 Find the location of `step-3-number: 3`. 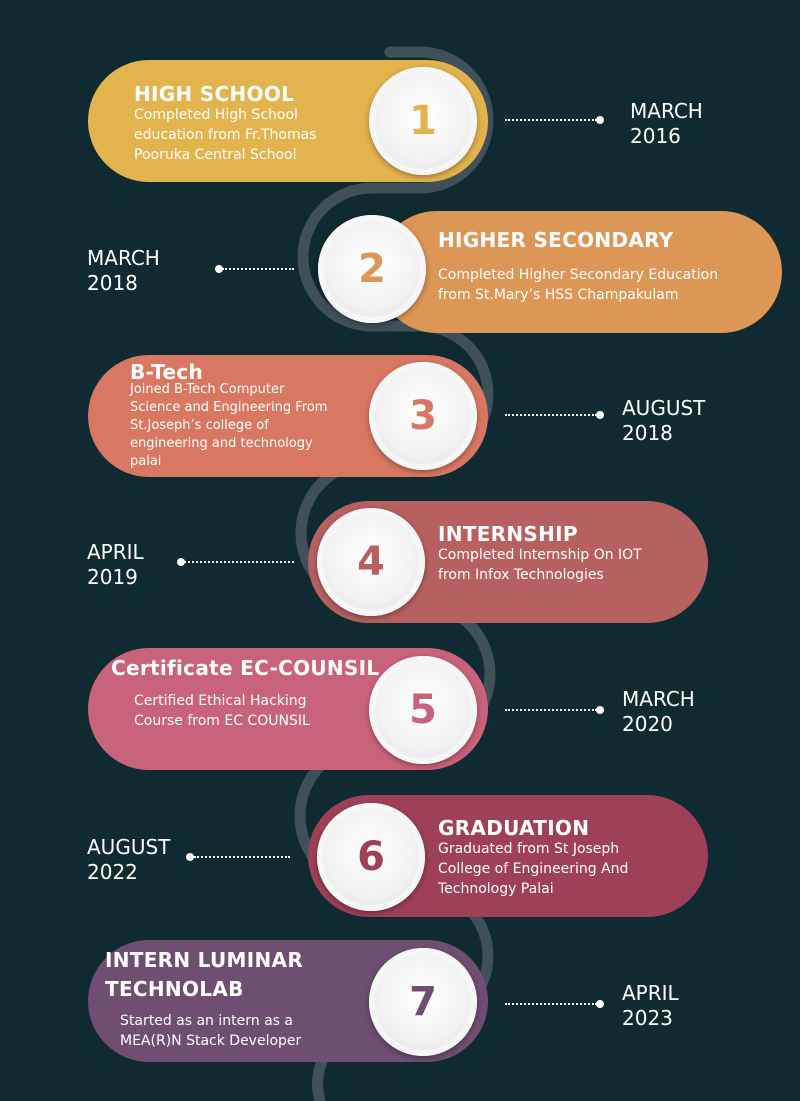

step-3-number: 3 is located at coordinates (423, 416).